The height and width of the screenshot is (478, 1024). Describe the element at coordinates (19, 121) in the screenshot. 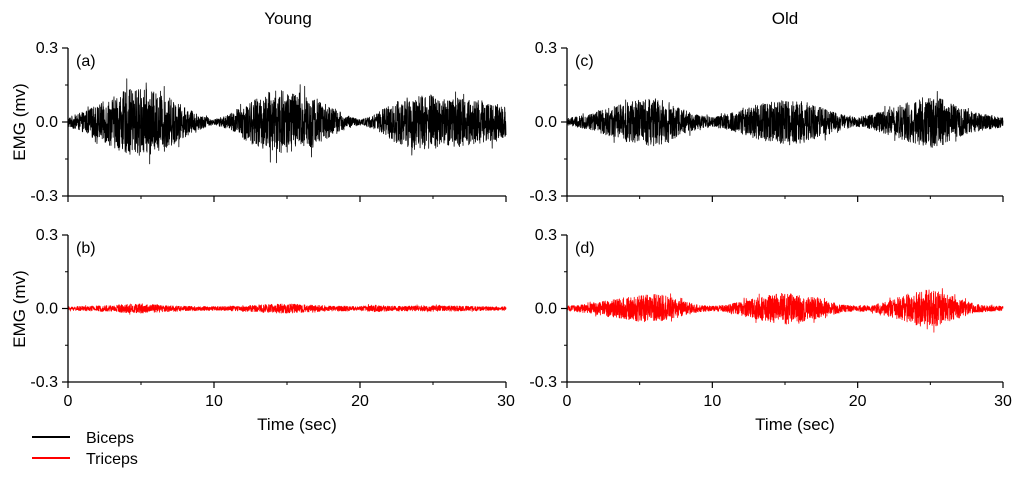

I see `y-axis-label-top: EMG (mv)` at that location.